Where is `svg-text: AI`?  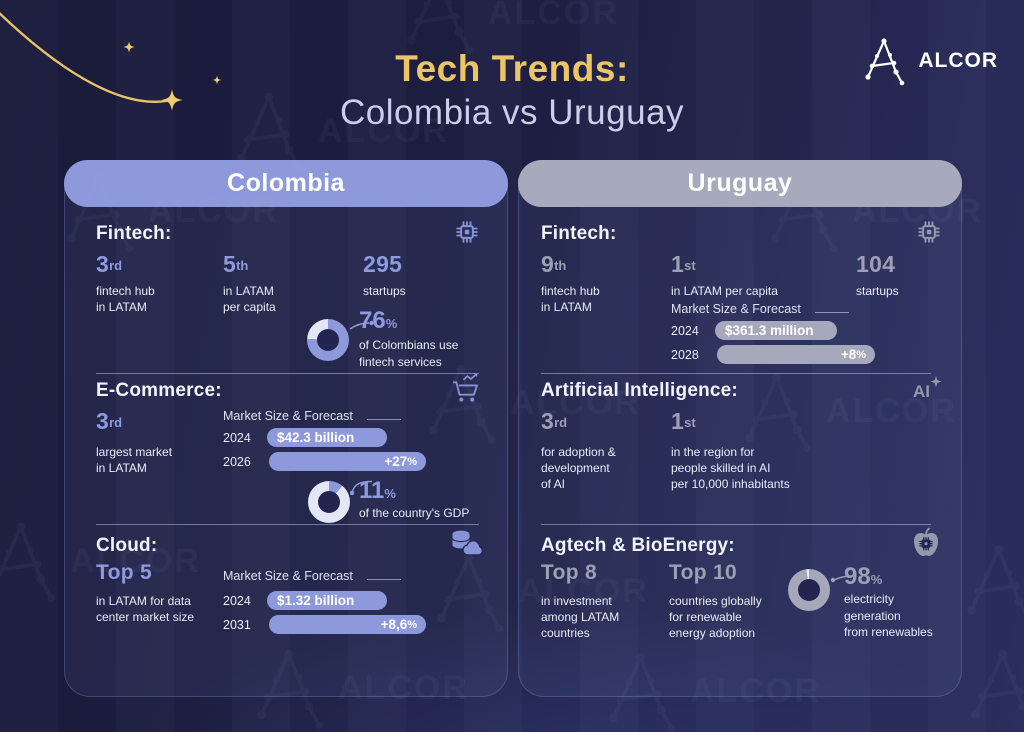 svg-text: AI is located at coordinates (921, 391).